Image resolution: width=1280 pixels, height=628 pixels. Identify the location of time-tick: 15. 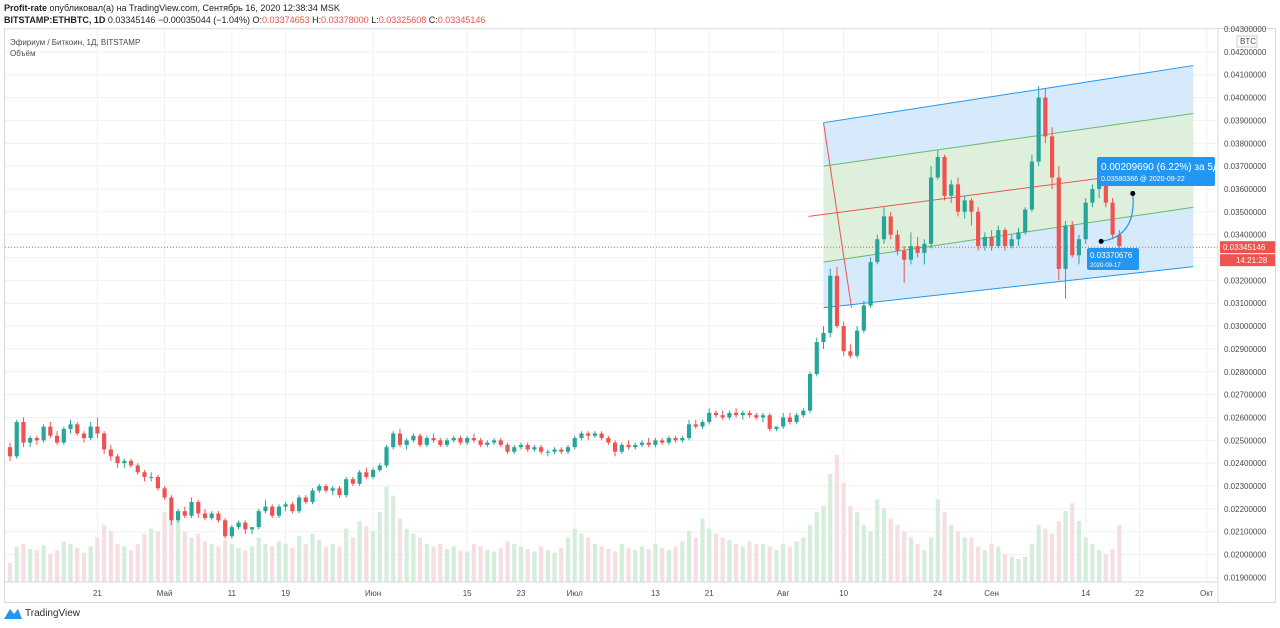
(467, 593).